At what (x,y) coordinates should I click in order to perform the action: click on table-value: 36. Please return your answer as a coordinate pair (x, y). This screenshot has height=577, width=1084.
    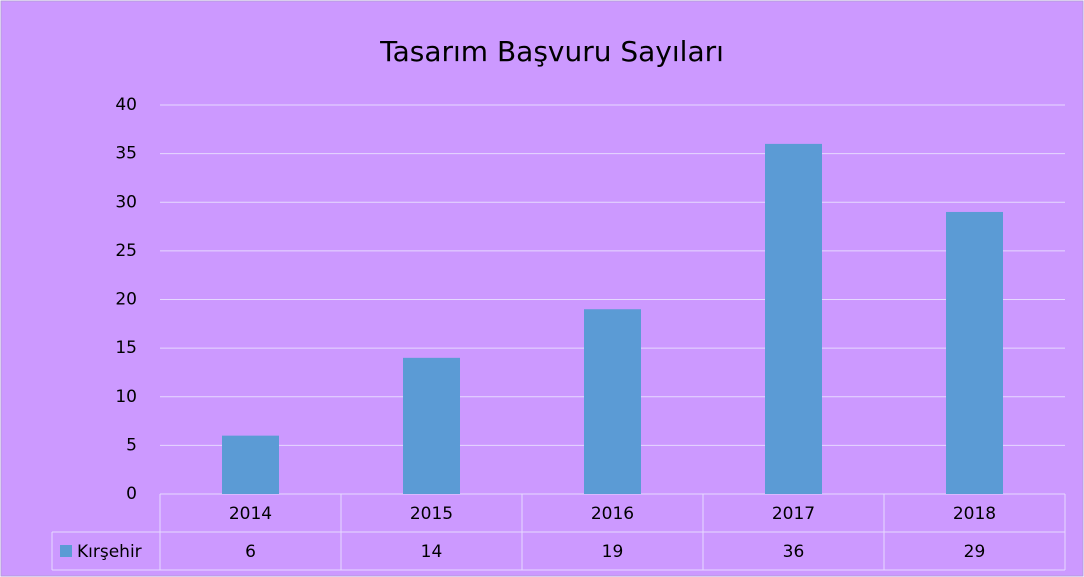
    Looking at the image, I should click on (794, 552).